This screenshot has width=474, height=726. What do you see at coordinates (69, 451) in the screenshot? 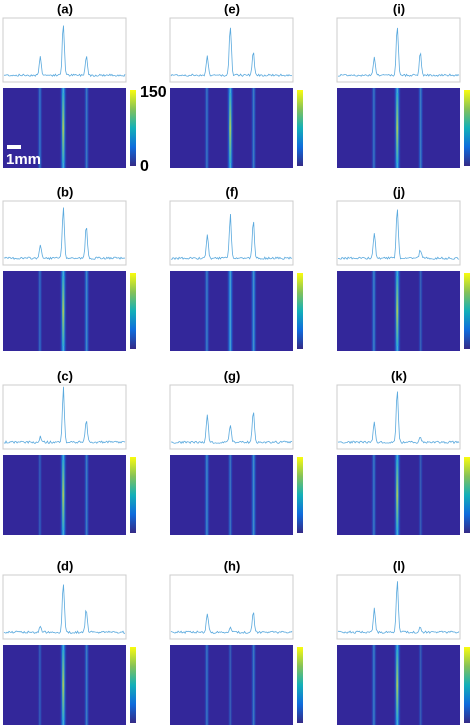
I see `panel: (c)` at bounding box center [69, 451].